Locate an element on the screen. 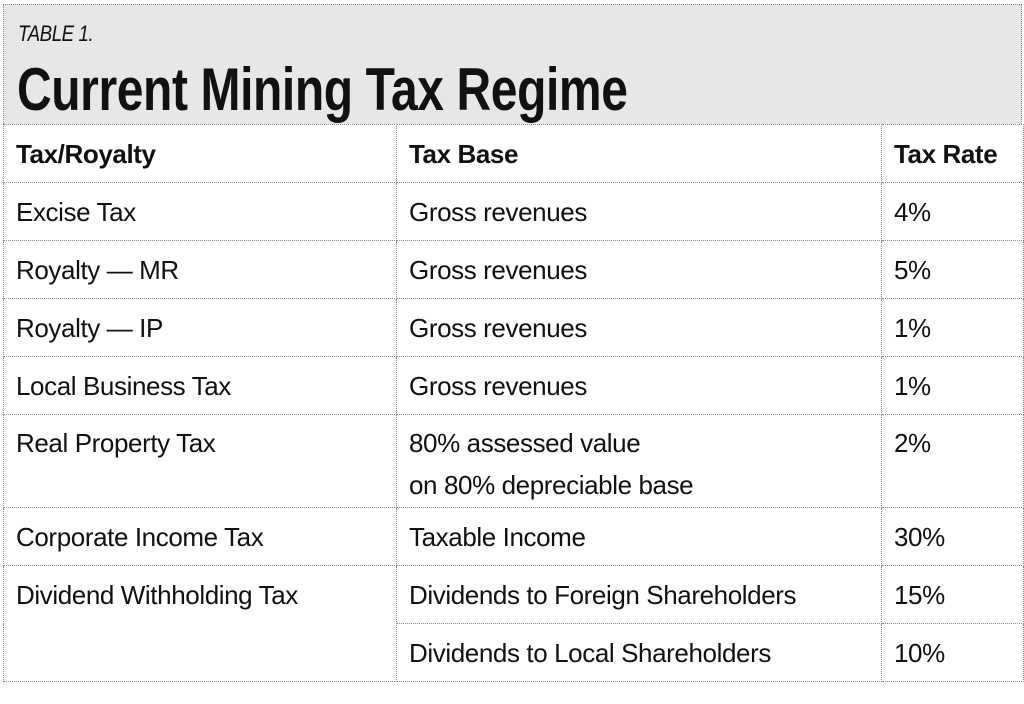 This screenshot has width=1024, height=704. cell-base-line1: 80% assessed value is located at coordinates (525, 443).